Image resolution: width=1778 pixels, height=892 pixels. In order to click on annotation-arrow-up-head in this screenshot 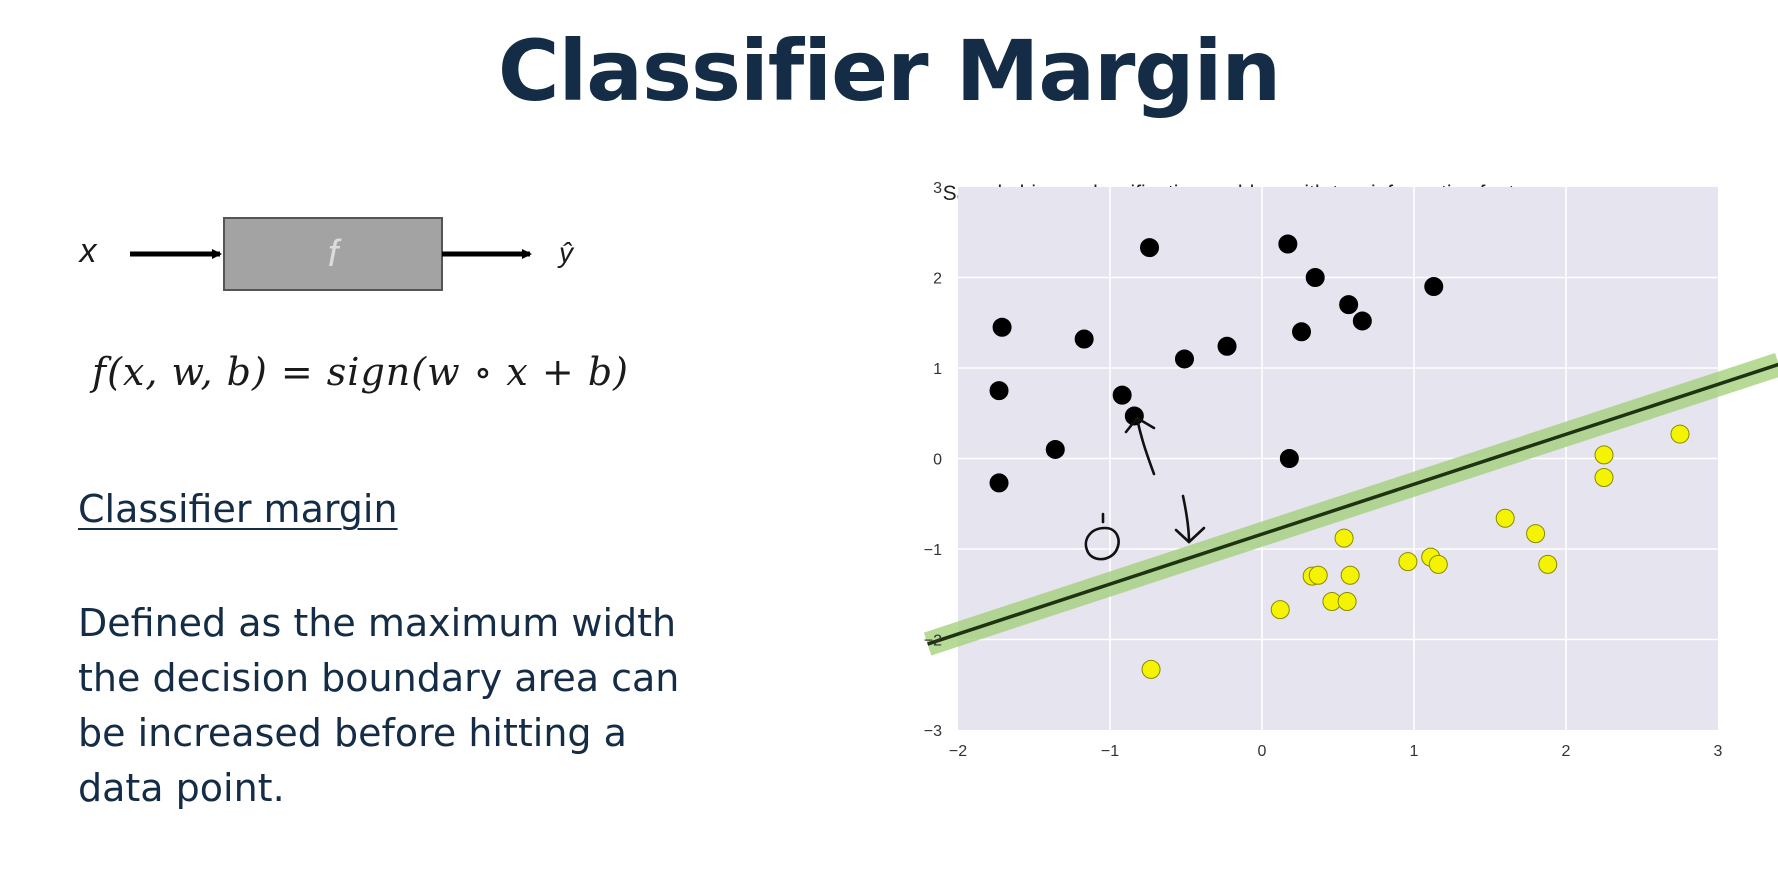, I will do `click(1140, 425)`.